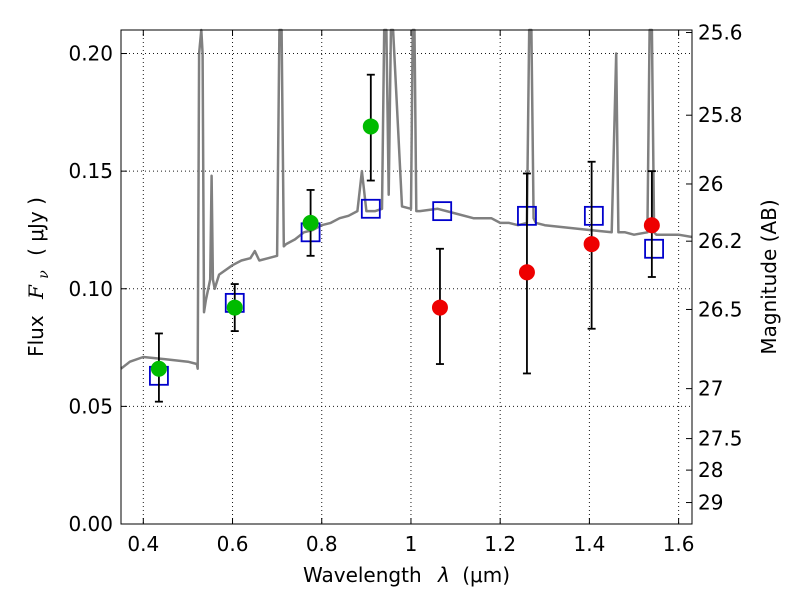 The image size is (800, 600). I want to click on y2-tick-label: 29, so click(710, 503).